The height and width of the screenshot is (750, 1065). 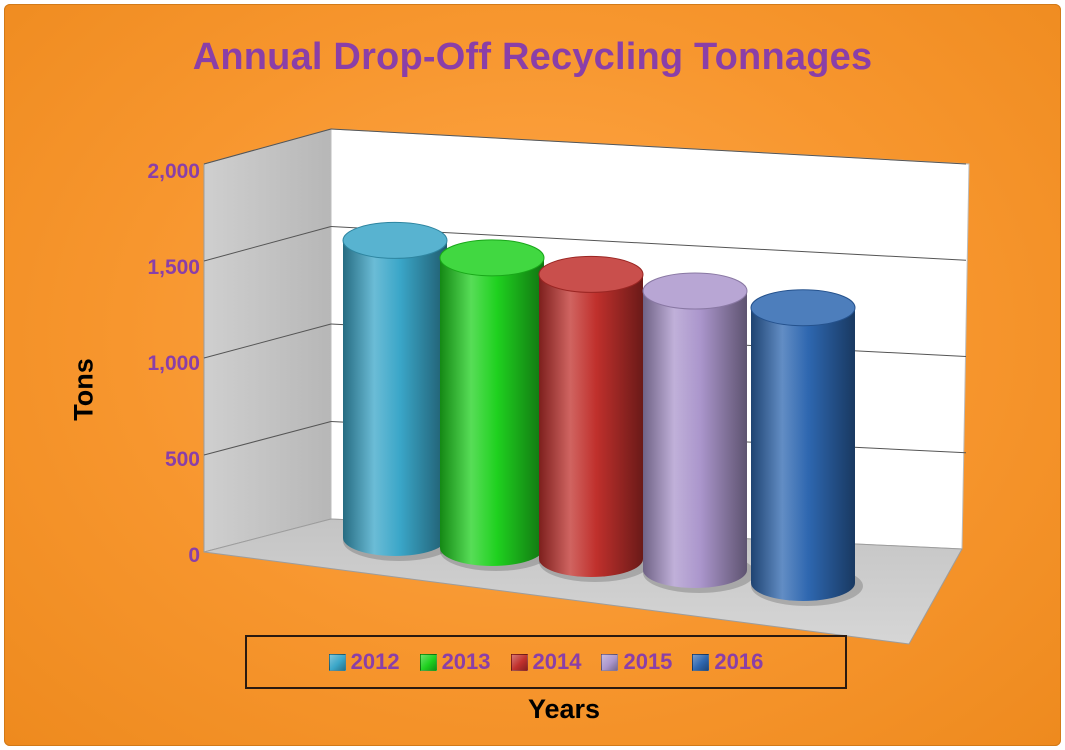 What do you see at coordinates (375, 661) in the screenshot?
I see `legend-label: 2012` at bounding box center [375, 661].